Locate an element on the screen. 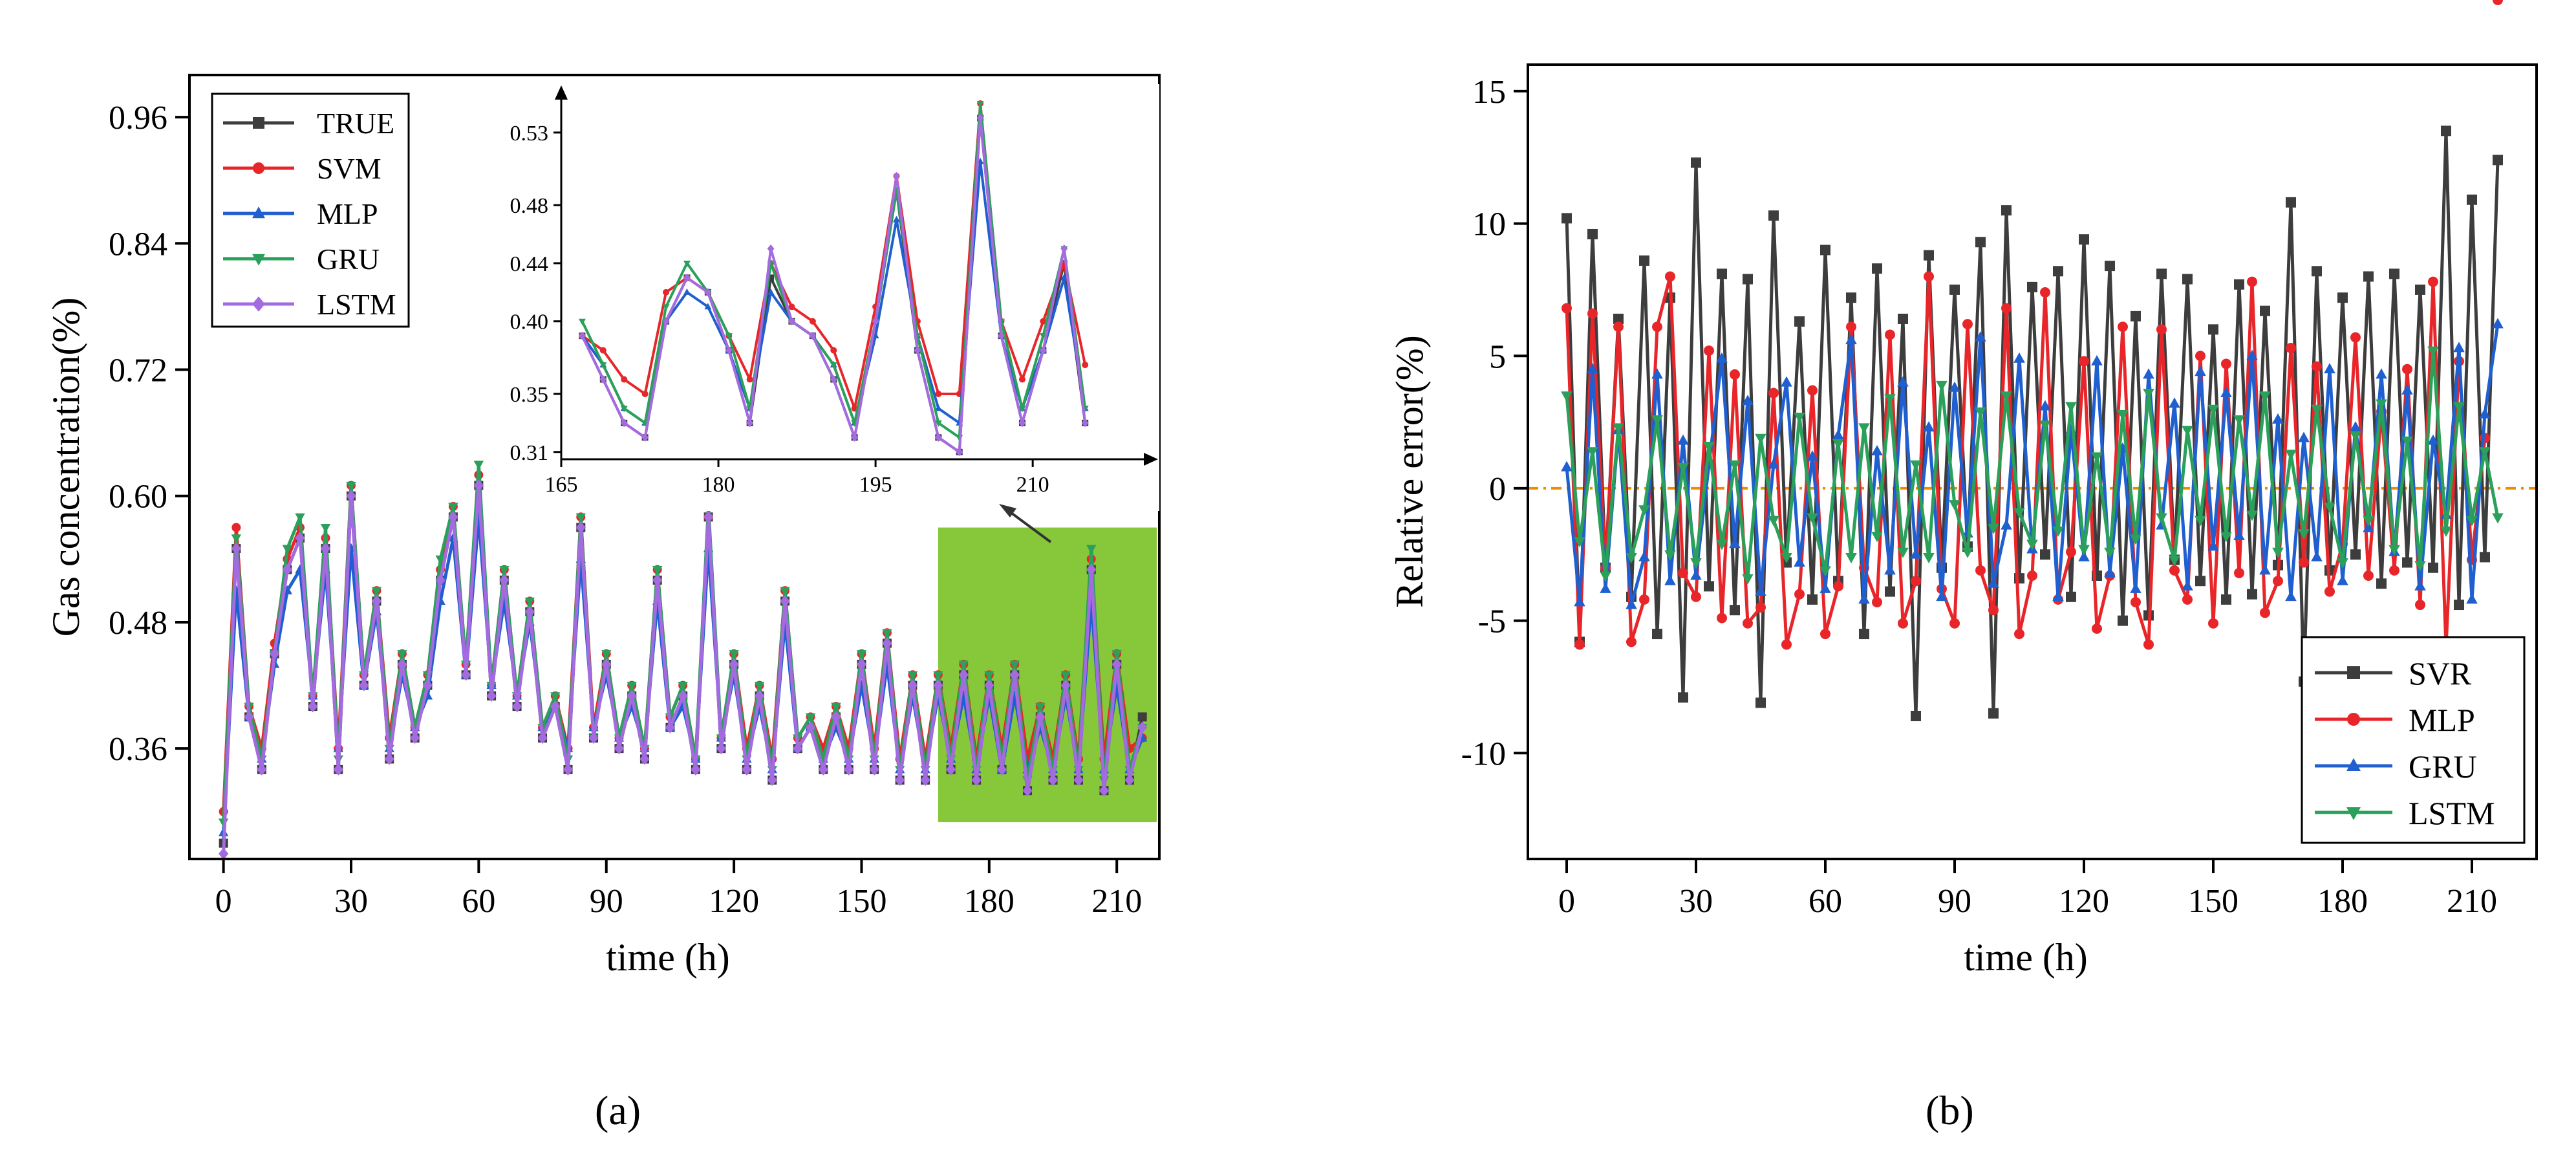 This screenshot has width=2576, height=1163. a-inset-y-tick-label: 0.44 is located at coordinates (529, 264).